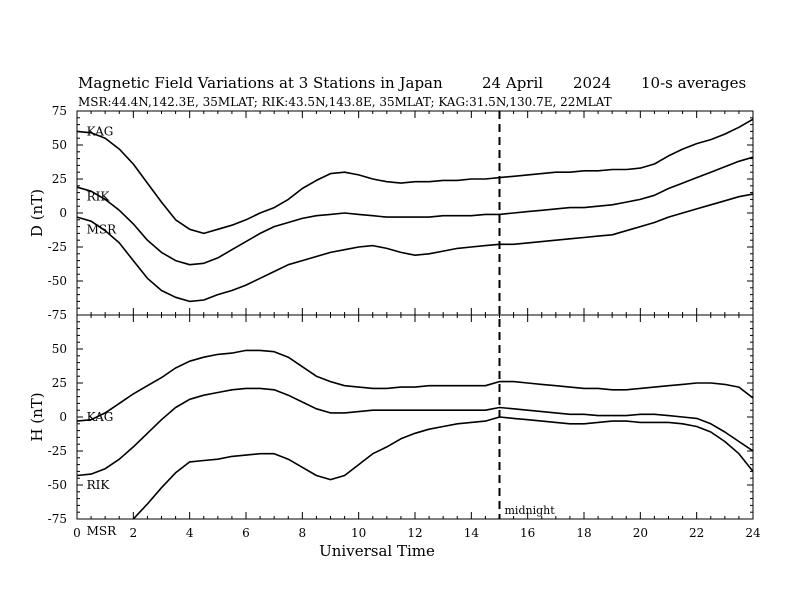 The width and height of the screenshot is (792, 612). Describe the element at coordinates (59, 111) in the screenshot. I see `y-tick-label: 75` at that location.